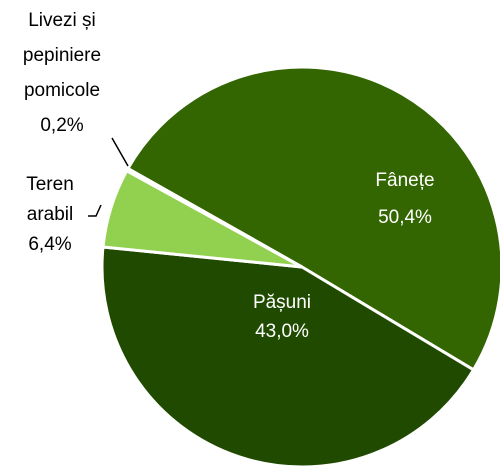 This screenshot has width=500, height=467. What do you see at coordinates (405, 180) in the screenshot?
I see `category-label: Fânețe` at bounding box center [405, 180].